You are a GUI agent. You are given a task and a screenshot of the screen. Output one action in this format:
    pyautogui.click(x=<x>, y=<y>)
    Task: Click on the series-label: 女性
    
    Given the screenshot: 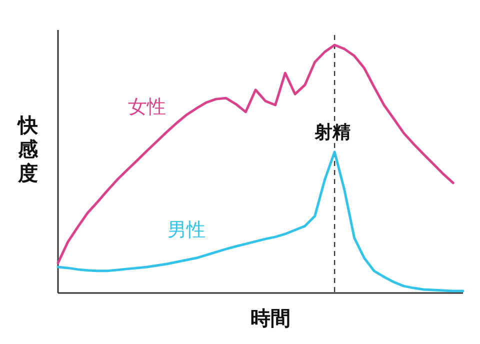 What is the action you would take?
    pyautogui.click(x=147, y=107)
    